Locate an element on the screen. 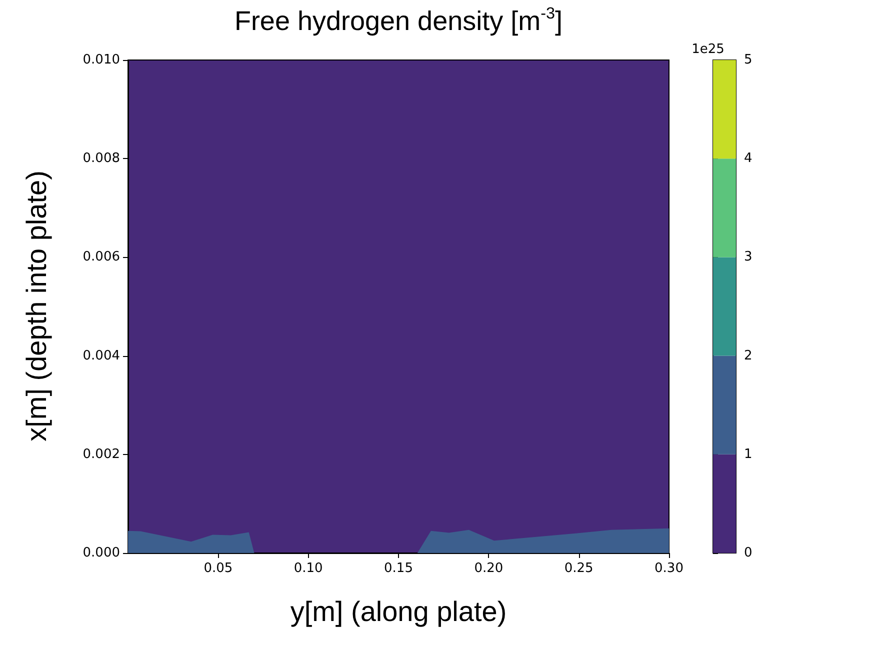 The width and height of the screenshot is (875, 649). color-bar-label: 0 is located at coordinates (748, 553).